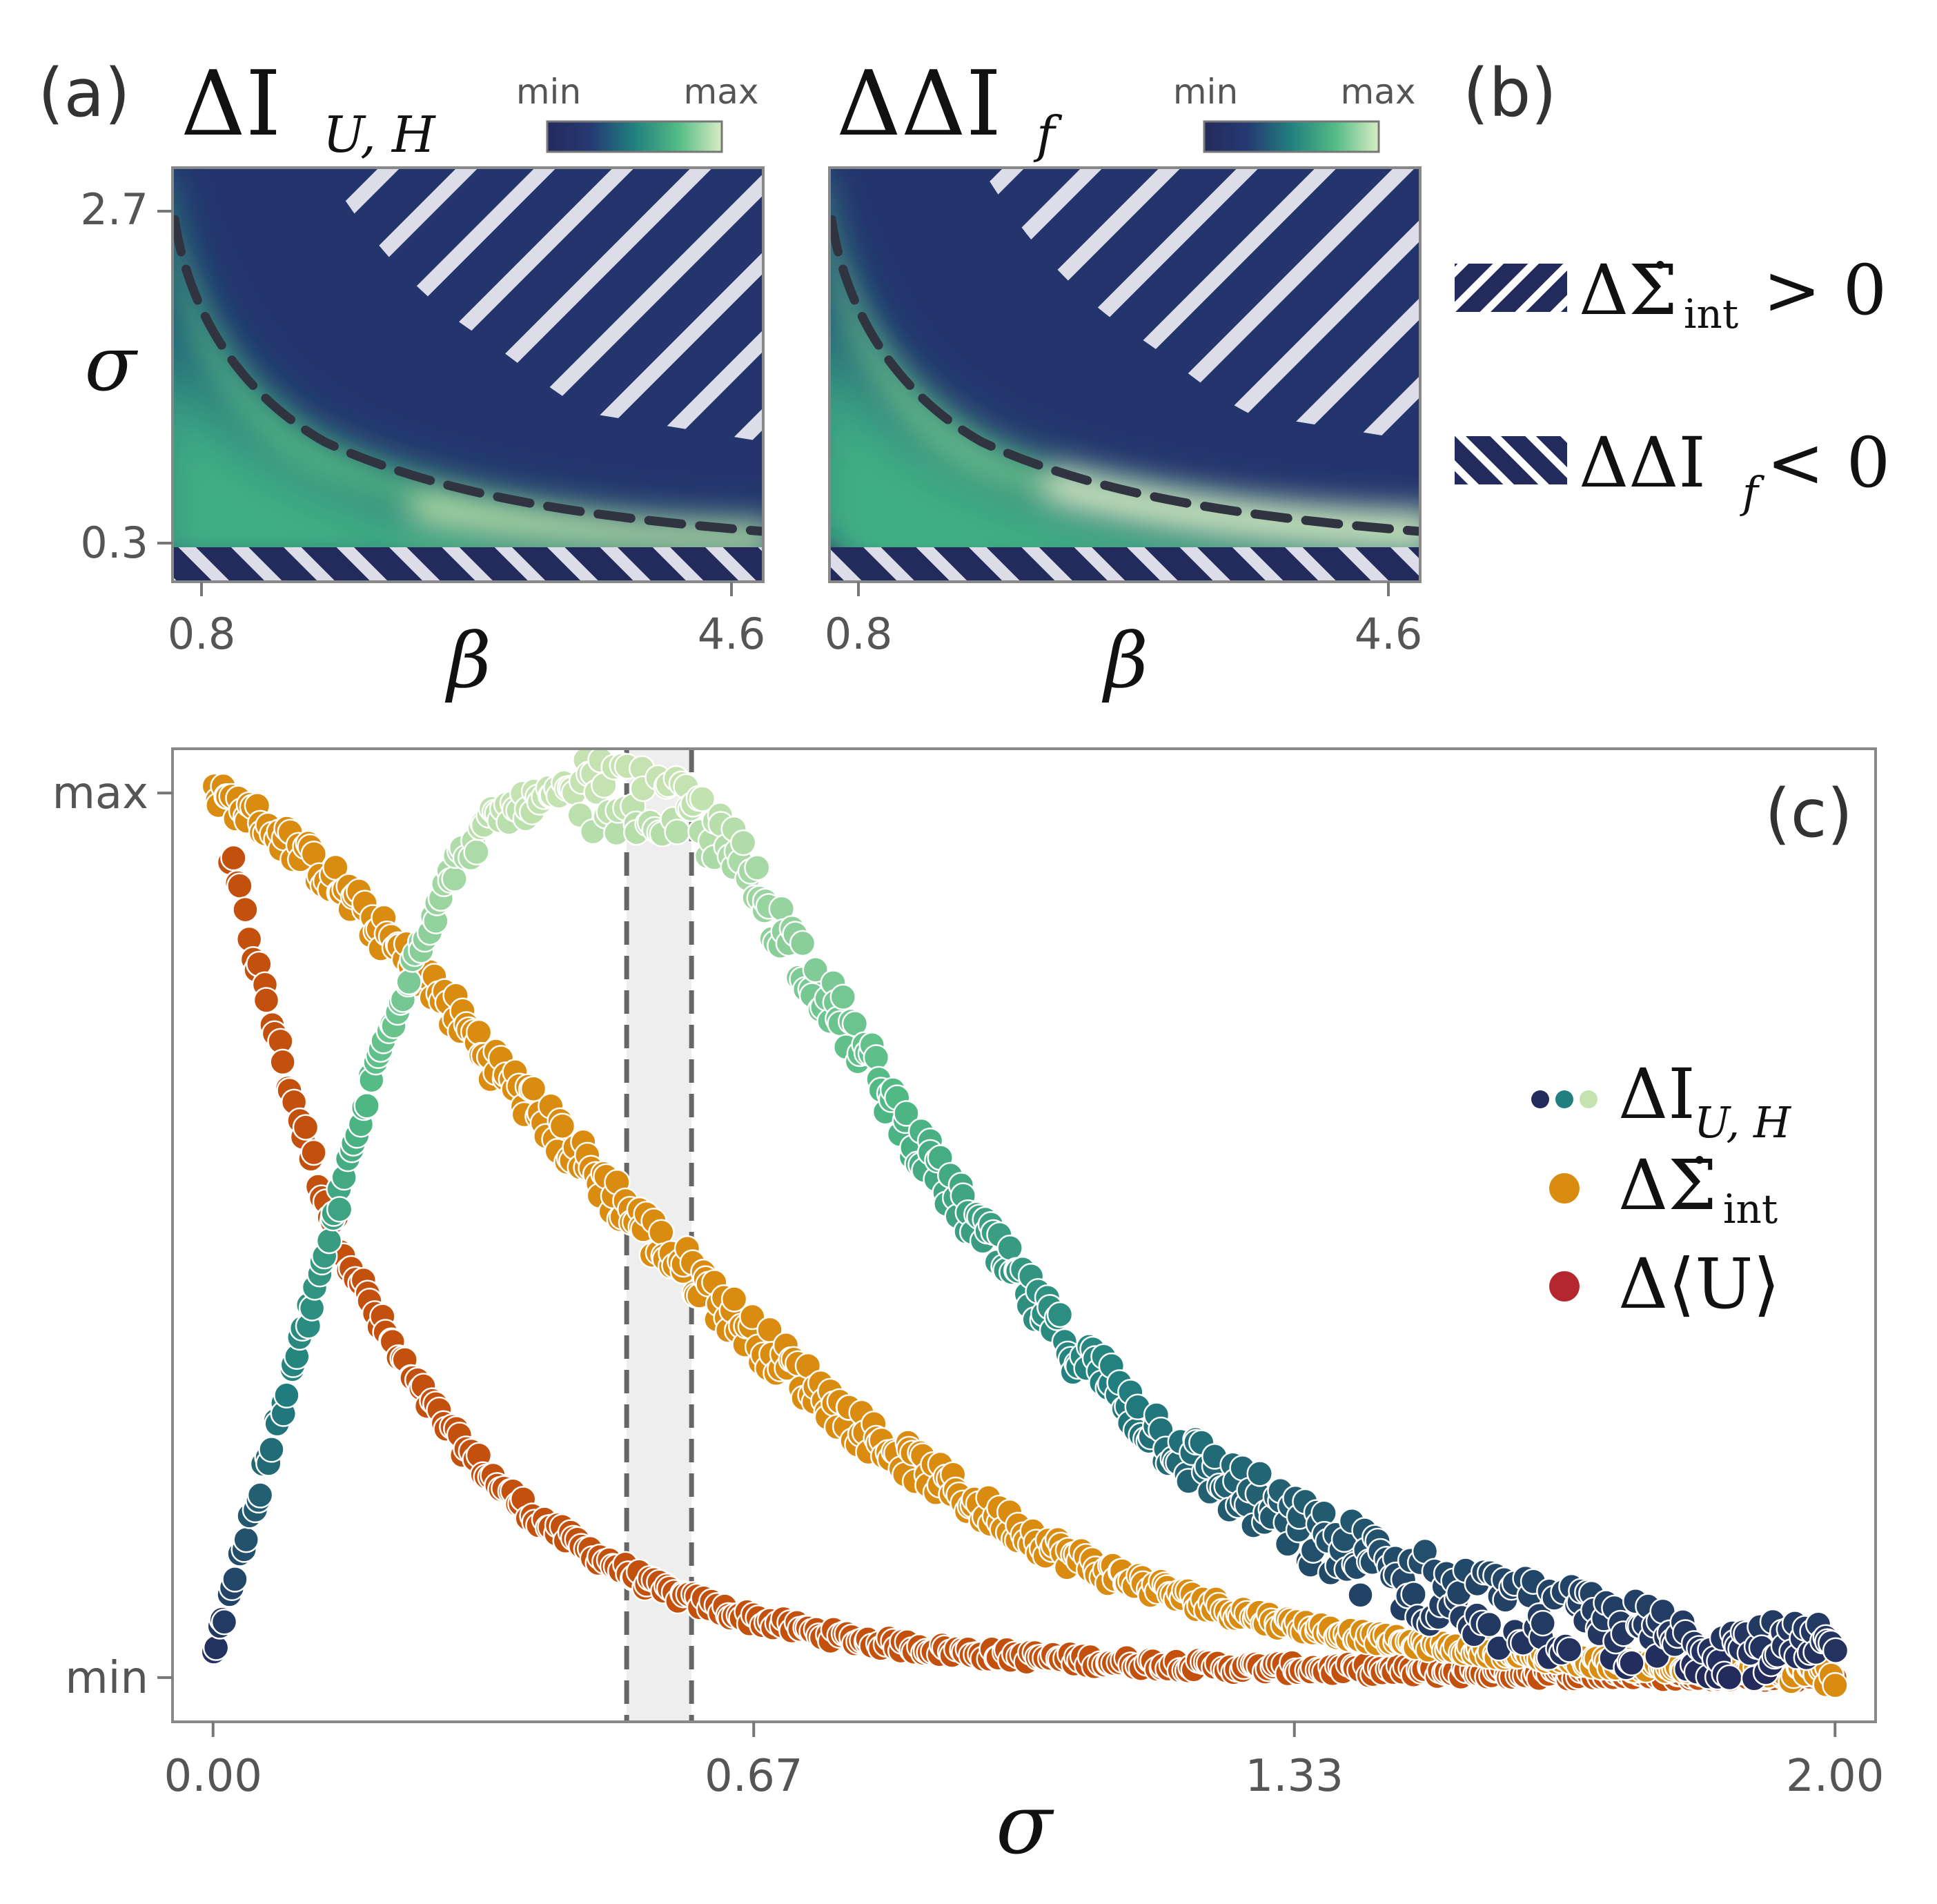  Describe the element at coordinates (1048, 135) in the screenshot. I see `heatmap-title-b-sub: f` at that location.